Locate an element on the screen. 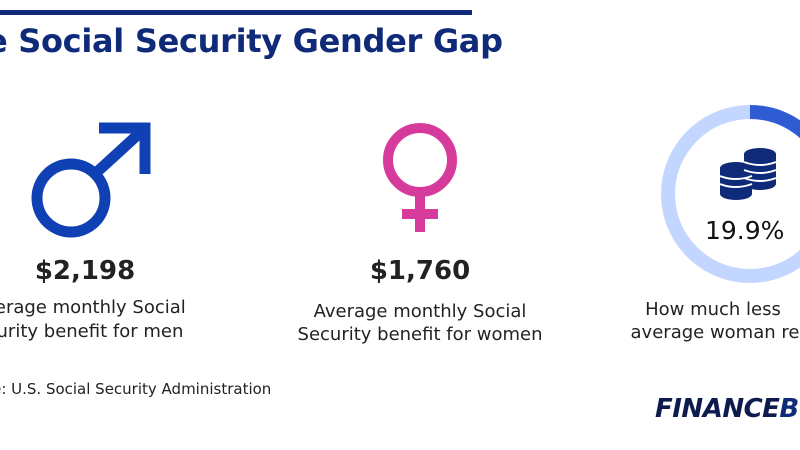 This screenshot has width=800, height=450. gap-ring is located at coordinates (730, 194).